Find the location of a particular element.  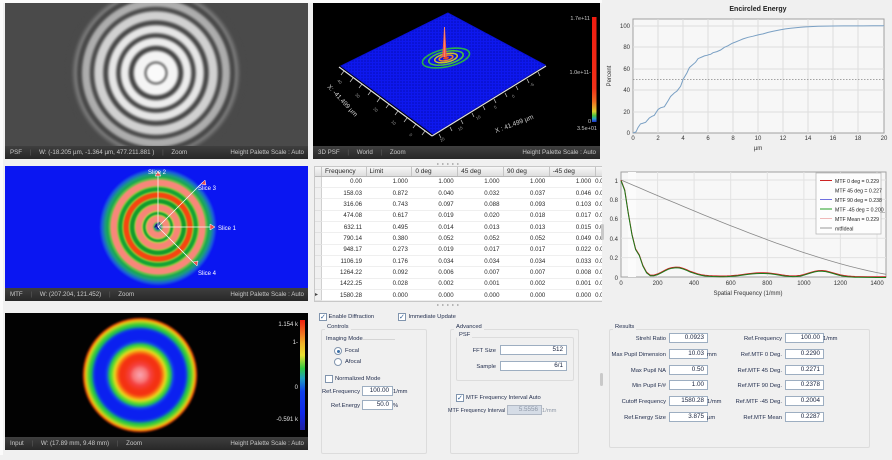

svg-text: Spatial Frequency (1/mm) is located at coordinates (747, 294).